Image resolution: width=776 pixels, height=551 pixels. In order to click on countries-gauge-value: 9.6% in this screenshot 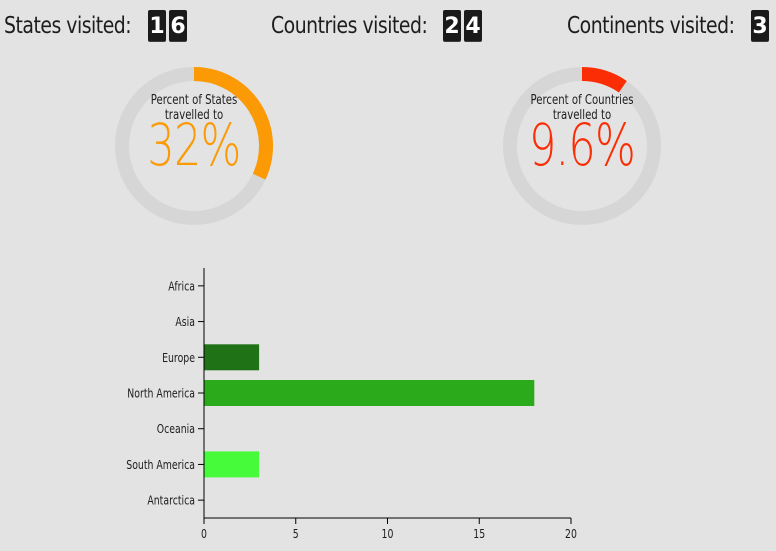, I will do `click(582, 145)`.